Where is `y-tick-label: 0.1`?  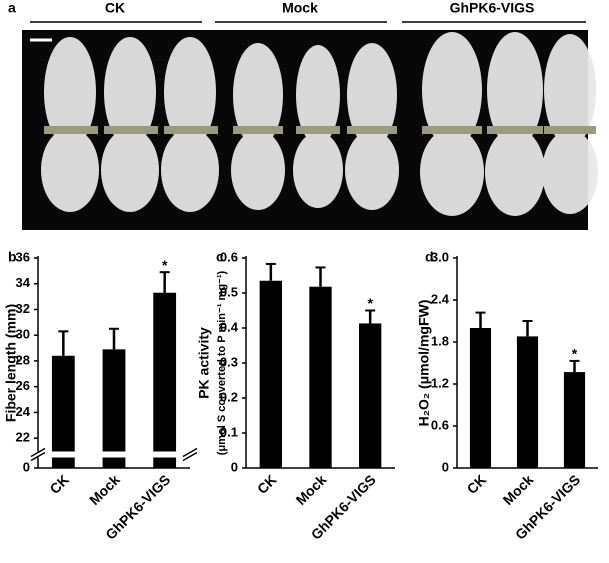 y-tick-label: 0.1 is located at coordinates (229, 431).